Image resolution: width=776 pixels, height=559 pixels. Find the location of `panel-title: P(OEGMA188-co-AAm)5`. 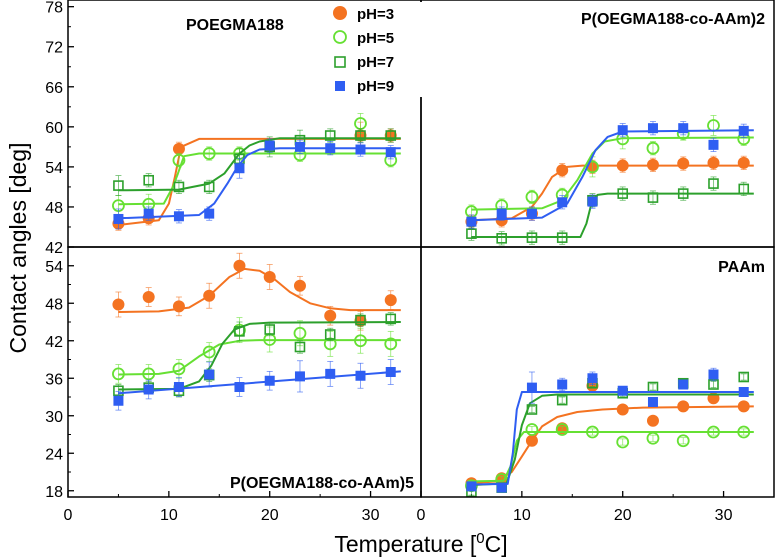

panel-title: P(OEGMA188-co-AAm)5 is located at coordinates (322, 483).